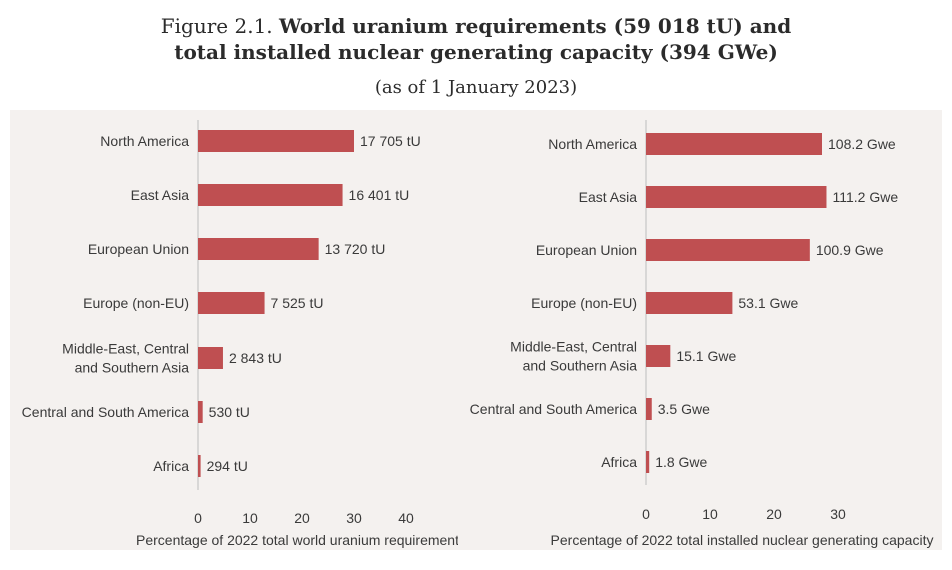 The image size is (952, 570). I want to click on chart1-tick-label: 0, so click(198, 518).